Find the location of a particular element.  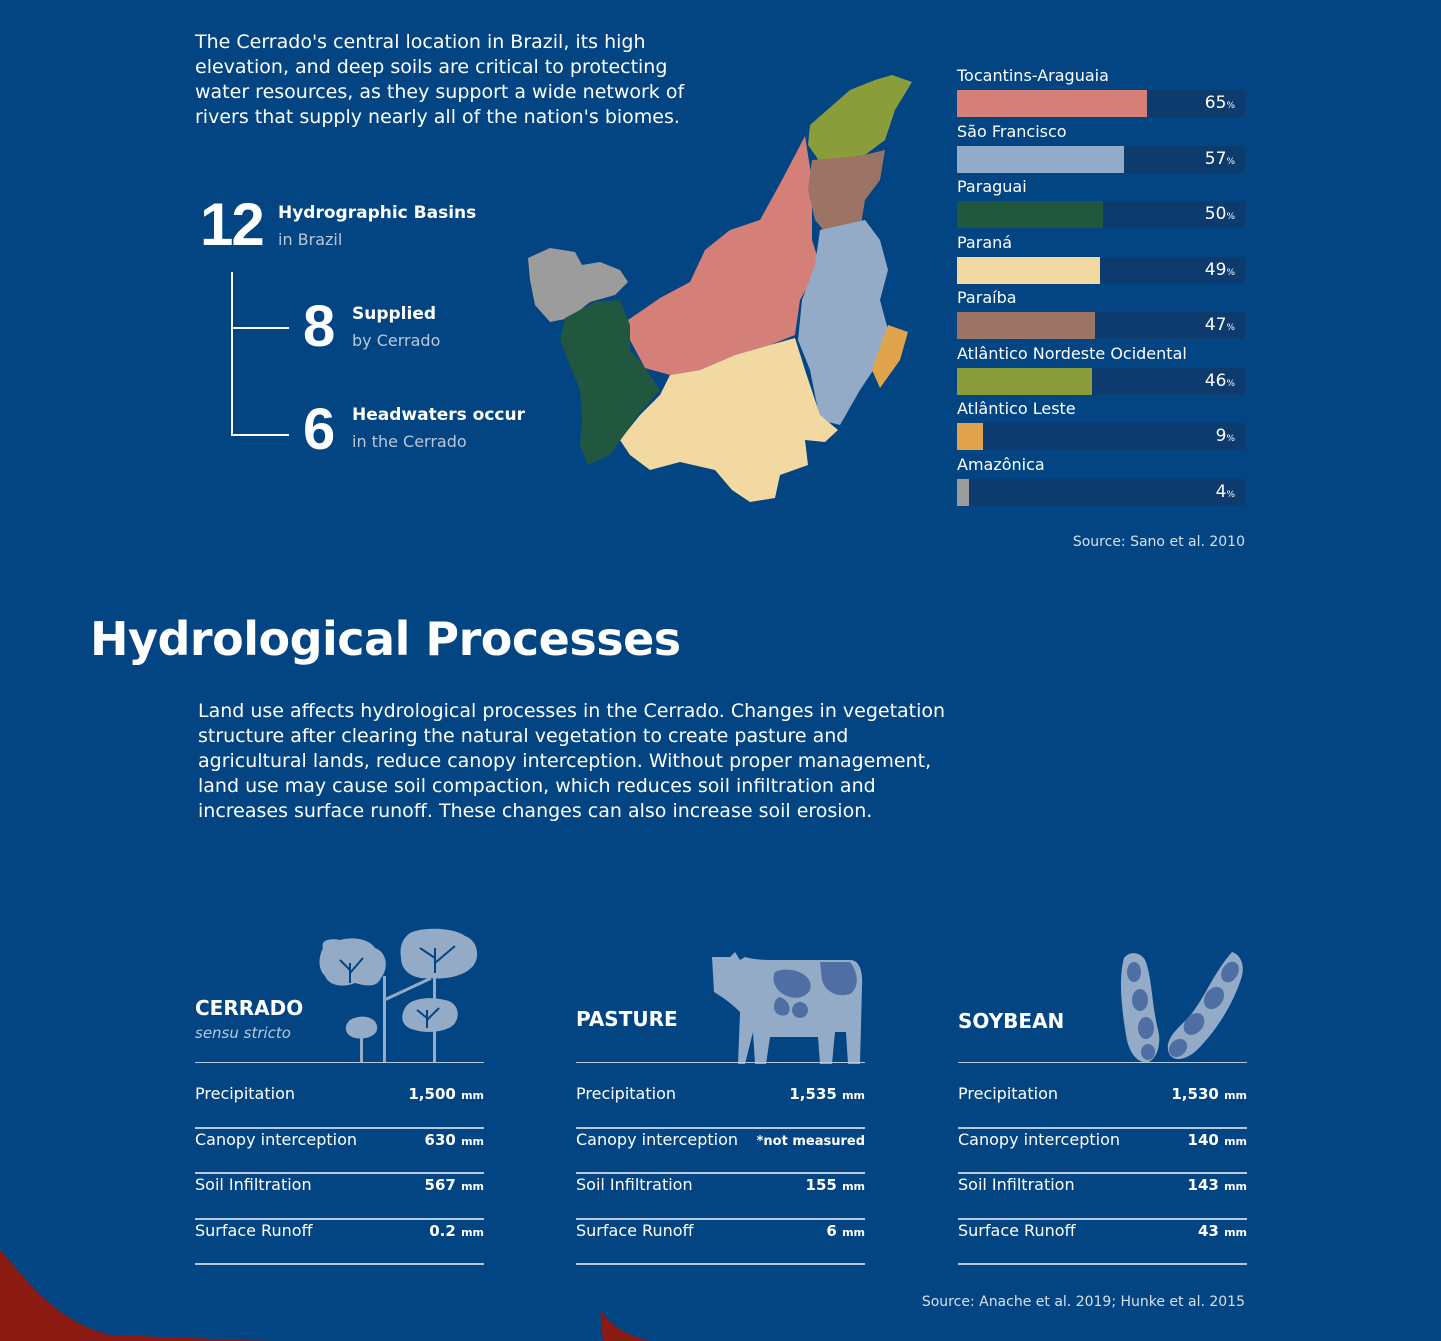

table-row: Surface Runoff 0.2 mm is located at coordinates (339, 1242).